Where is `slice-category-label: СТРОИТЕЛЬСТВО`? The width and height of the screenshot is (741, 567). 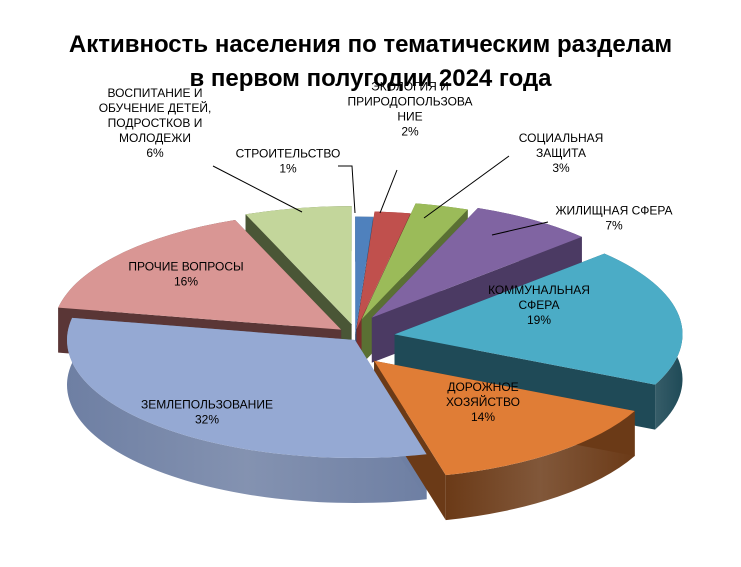
slice-category-label: СТРОИТЕЛЬСТВО is located at coordinates (288, 154).